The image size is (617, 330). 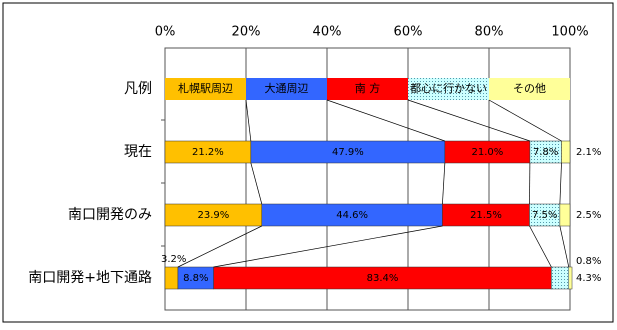 I want to click on value-label: 2.5%, so click(x=588, y=215).